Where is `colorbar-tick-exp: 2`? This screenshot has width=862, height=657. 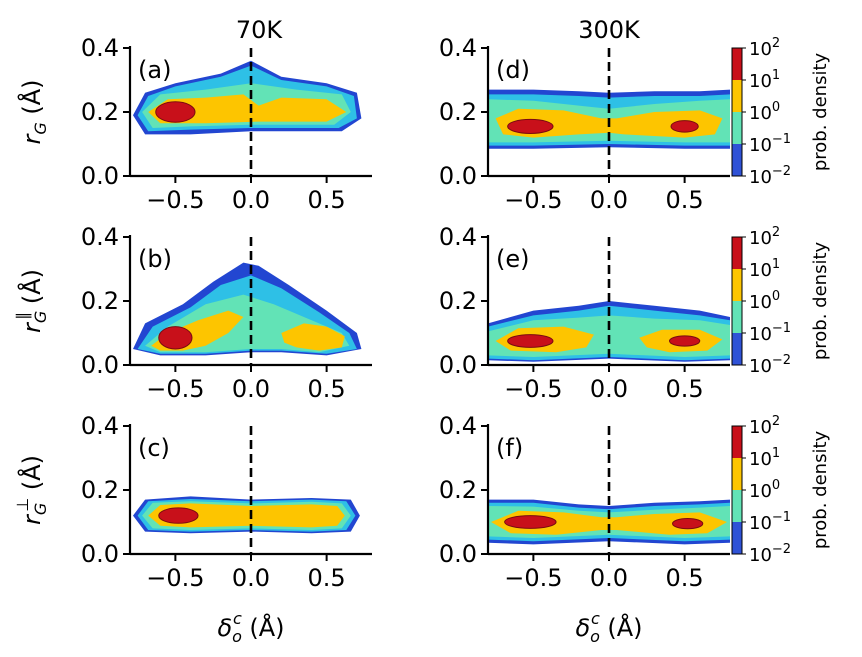
colorbar-tick-exp: 2 is located at coordinates (776, 232).